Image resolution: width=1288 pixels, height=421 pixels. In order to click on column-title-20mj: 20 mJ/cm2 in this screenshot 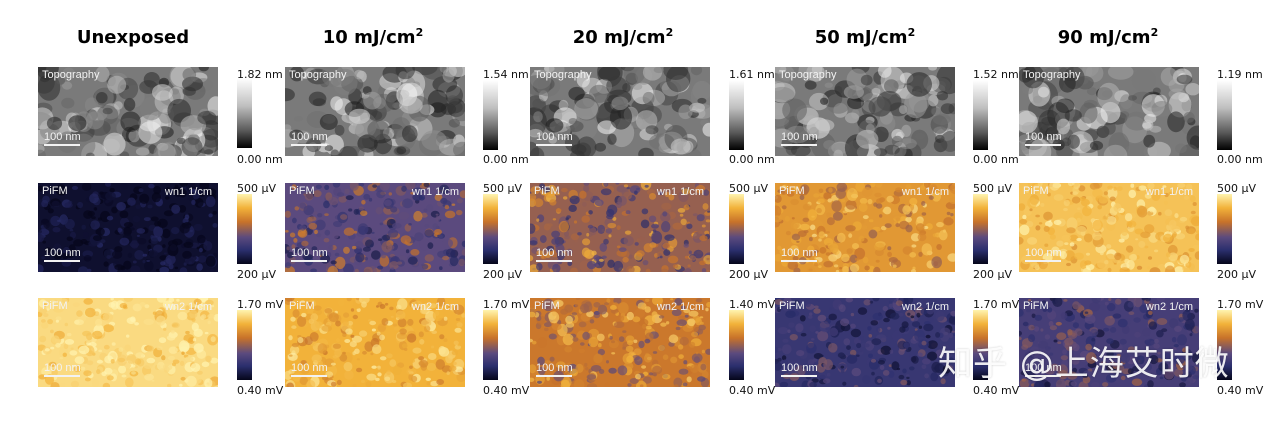, I will do `click(623, 37)`.